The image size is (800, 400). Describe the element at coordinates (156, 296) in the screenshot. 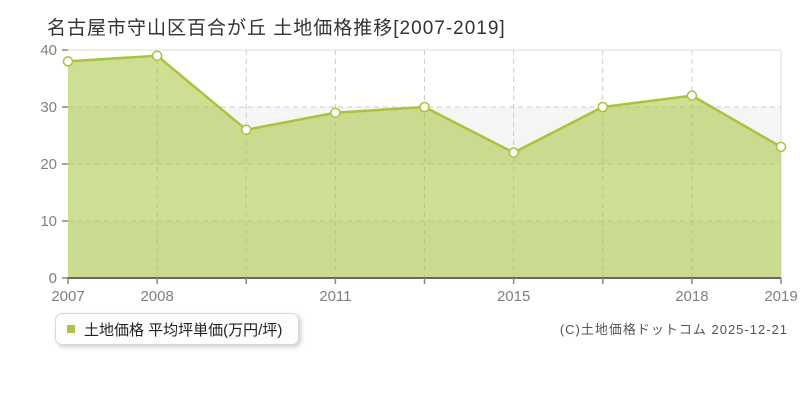

I see `x-axis-label: 2008` at that location.